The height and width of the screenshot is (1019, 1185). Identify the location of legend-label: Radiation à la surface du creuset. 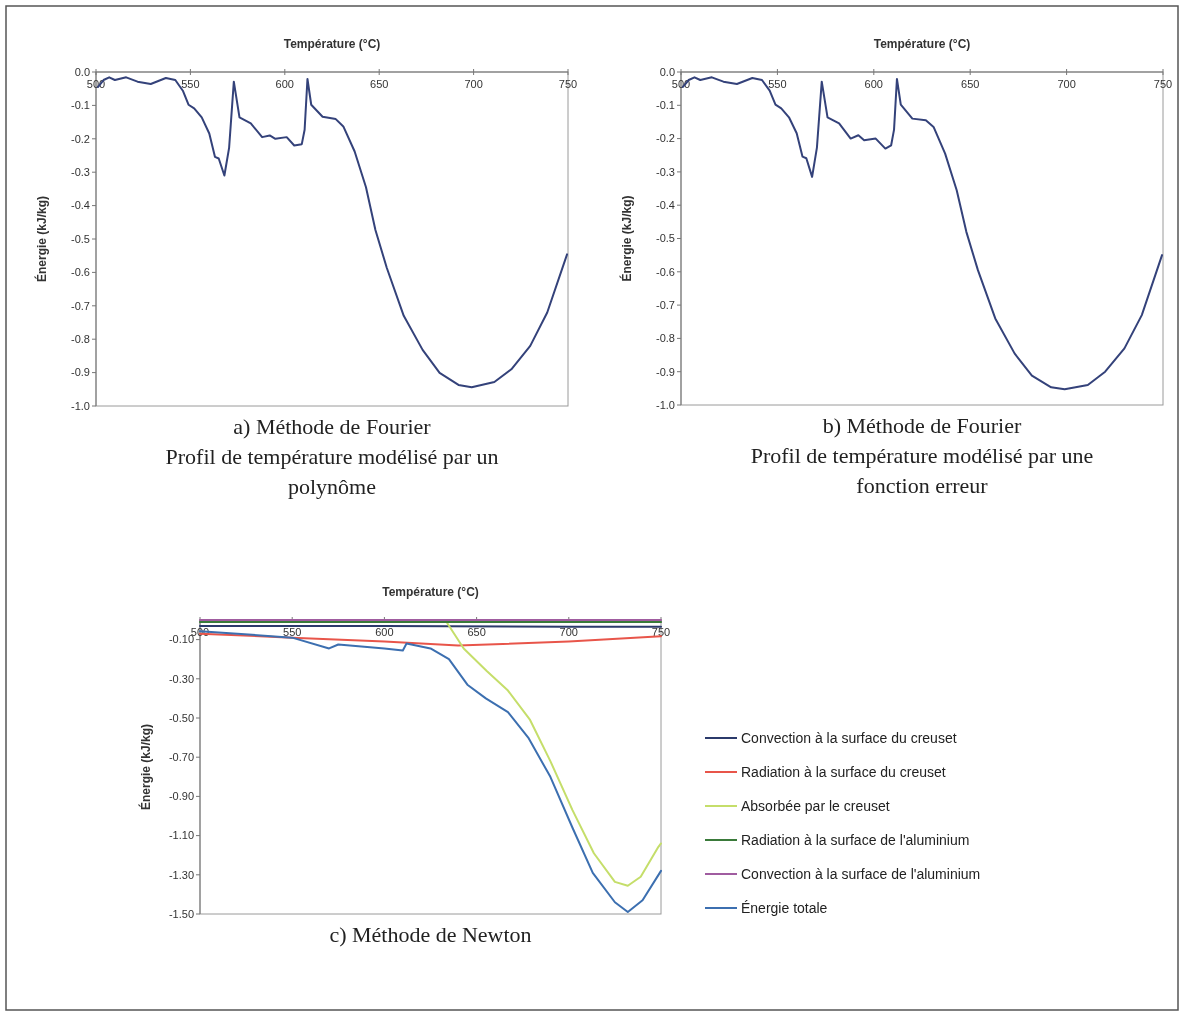
(843, 771).